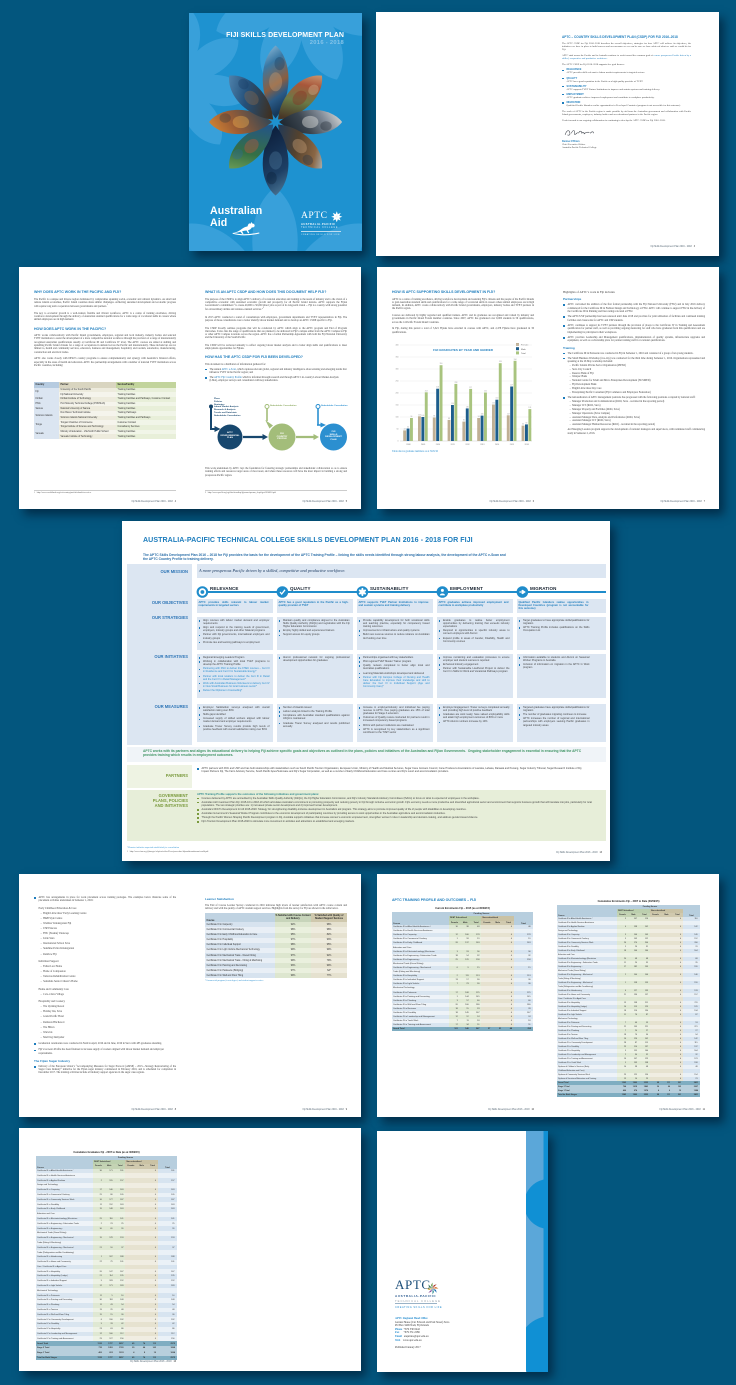 The image size is (736, 1385). What do you see at coordinates (523, 353) in the screenshot?
I see `svg-text: Total` at bounding box center [523, 353].